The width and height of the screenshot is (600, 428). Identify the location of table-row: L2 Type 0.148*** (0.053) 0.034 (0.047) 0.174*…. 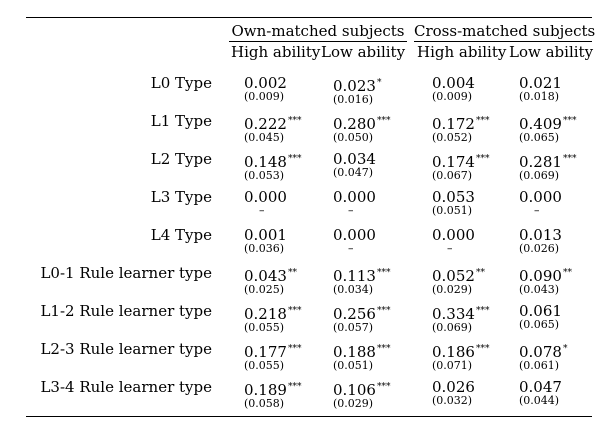
(300, 170).